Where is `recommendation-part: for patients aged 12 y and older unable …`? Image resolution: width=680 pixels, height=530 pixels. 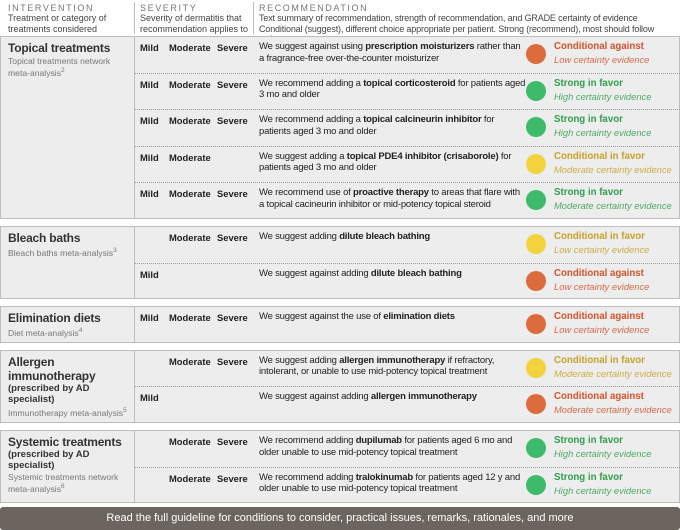 recommendation-part: for patients aged 12 y and older unable … is located at coordinates (390, 483).